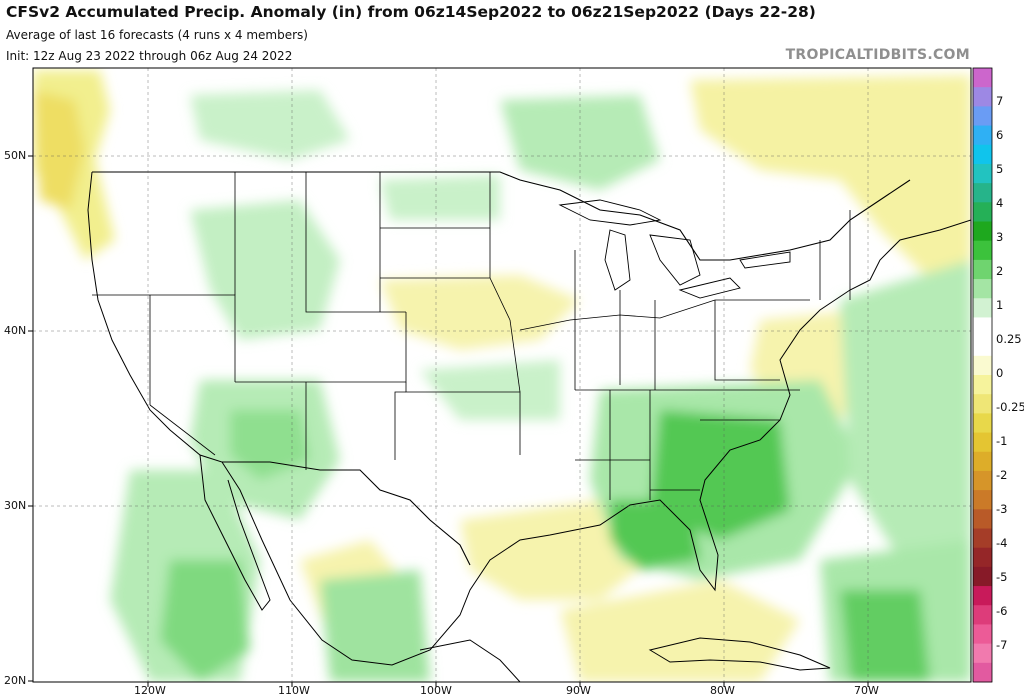 The height and width of the screenshot is (700, 1024). Describe the element at coordinates (235, 532) in the screenshot. I see `baja-peninsula` at that location.